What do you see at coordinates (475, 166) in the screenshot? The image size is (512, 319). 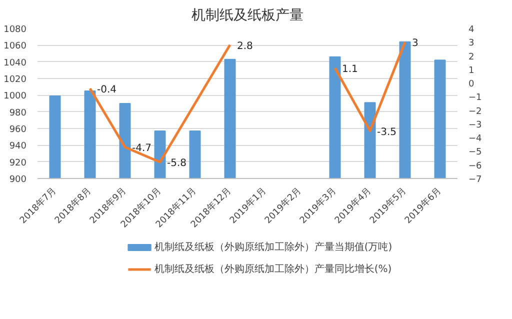 I see `y2-tick-label: −6` at bounding box center [475, 166].